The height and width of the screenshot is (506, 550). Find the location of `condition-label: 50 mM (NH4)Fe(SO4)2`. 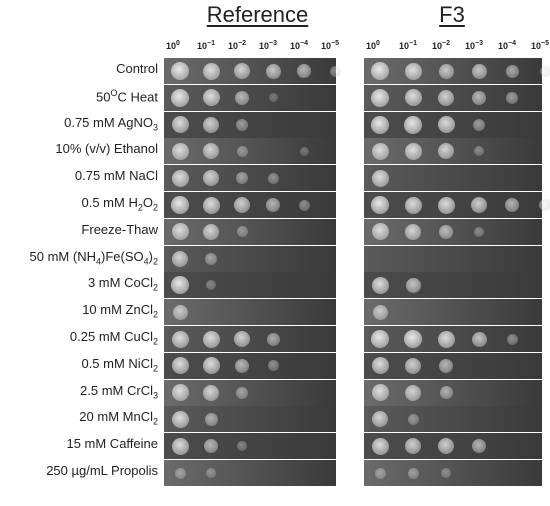

condition-label: 50 mM (NH4)Fe(SO4)2 is located at coordinates (94, 258).